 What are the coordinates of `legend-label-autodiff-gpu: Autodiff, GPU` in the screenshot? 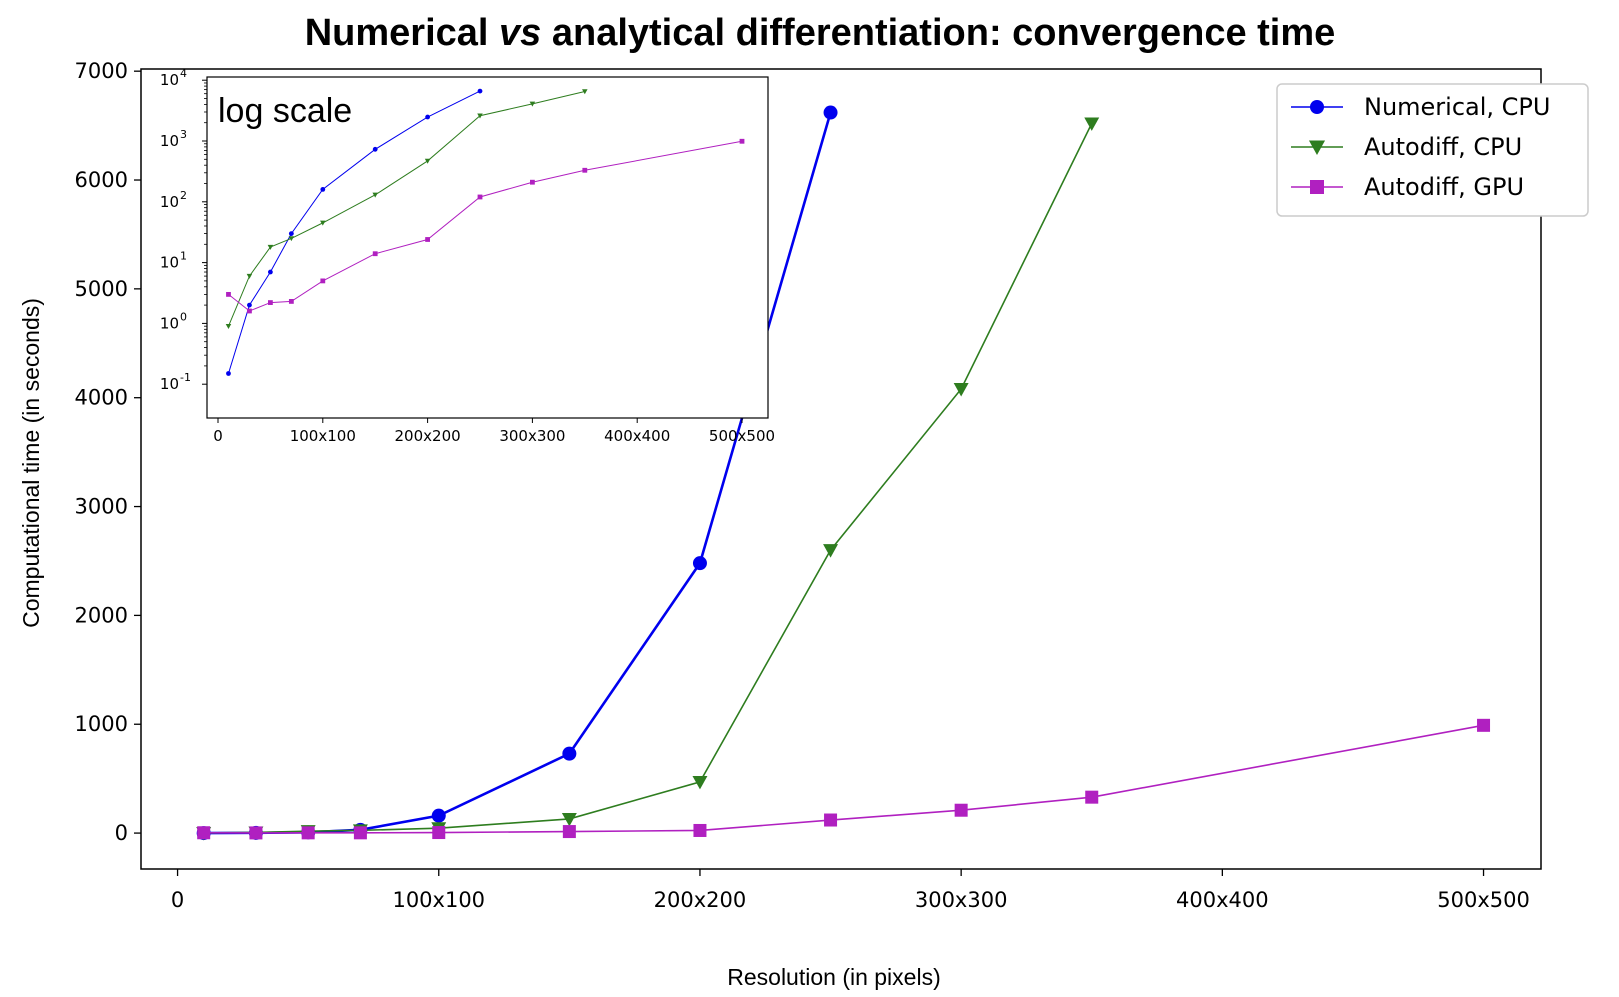 It's located at (1444, 187).